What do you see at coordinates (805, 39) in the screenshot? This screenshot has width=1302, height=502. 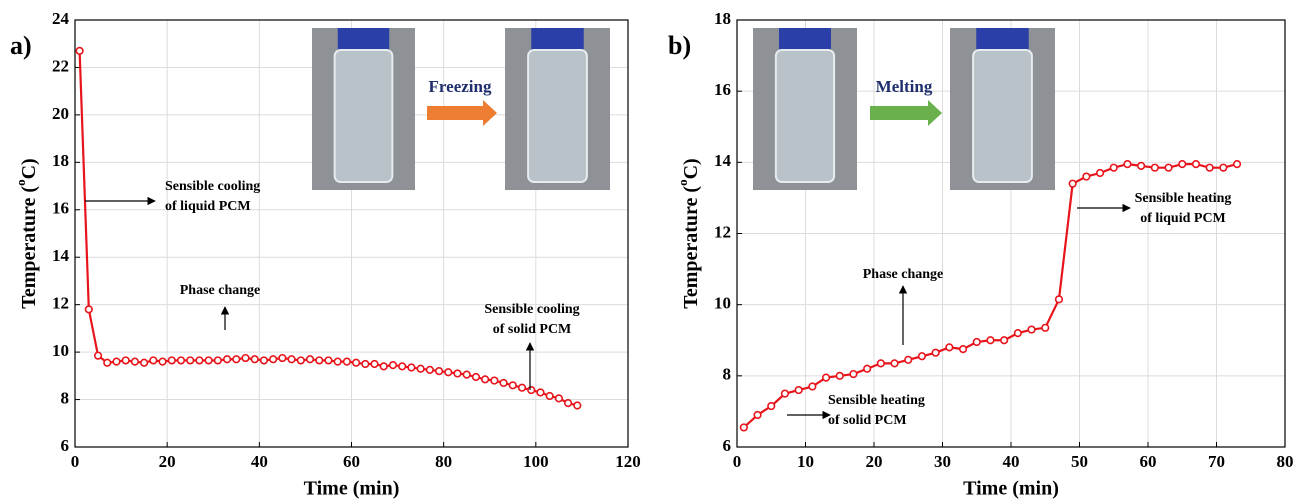 I see `photo-cap` at bounding box center [805, 39].